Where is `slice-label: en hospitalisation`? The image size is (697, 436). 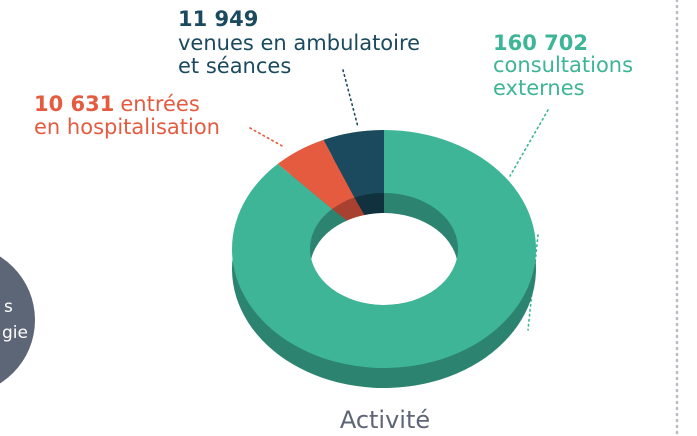 slice-label: en hospitalisation is located at coordinates (127, 127).